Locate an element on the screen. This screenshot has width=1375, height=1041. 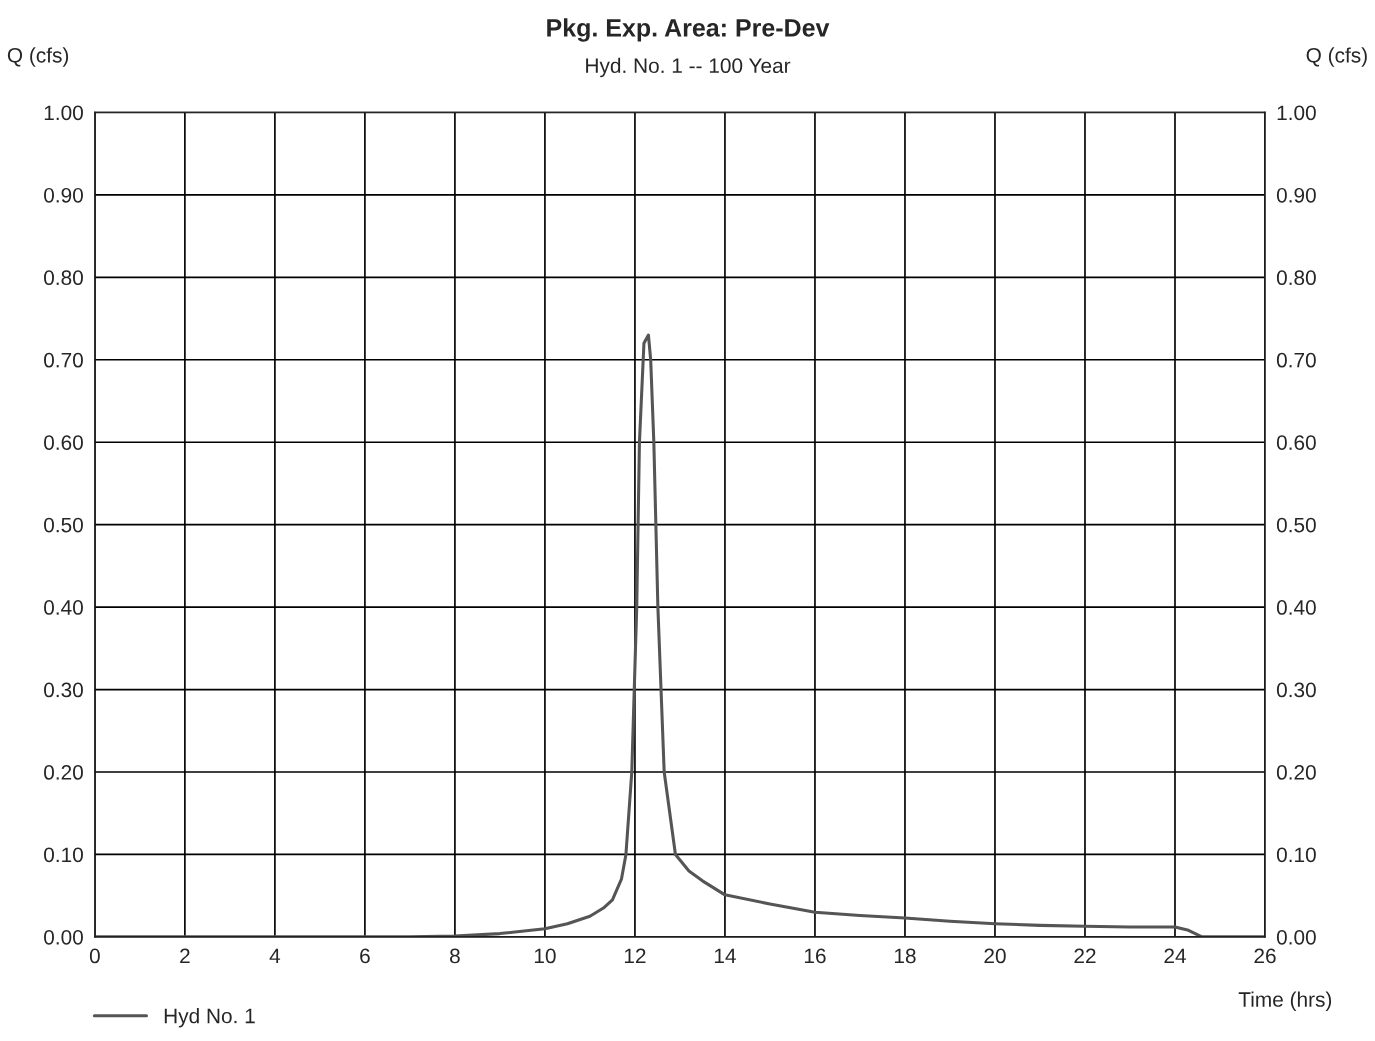
y2-tick-label: 0.30 is located at coordinates (1296, 690).